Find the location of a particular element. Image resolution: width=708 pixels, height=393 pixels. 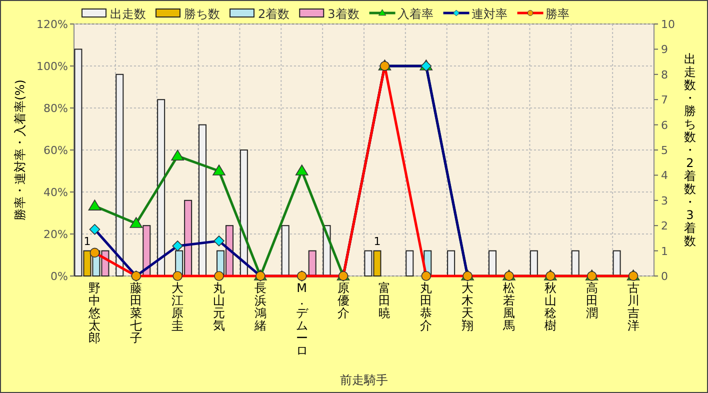

y-tick-label: 60% is located at coordinates (56, 150).